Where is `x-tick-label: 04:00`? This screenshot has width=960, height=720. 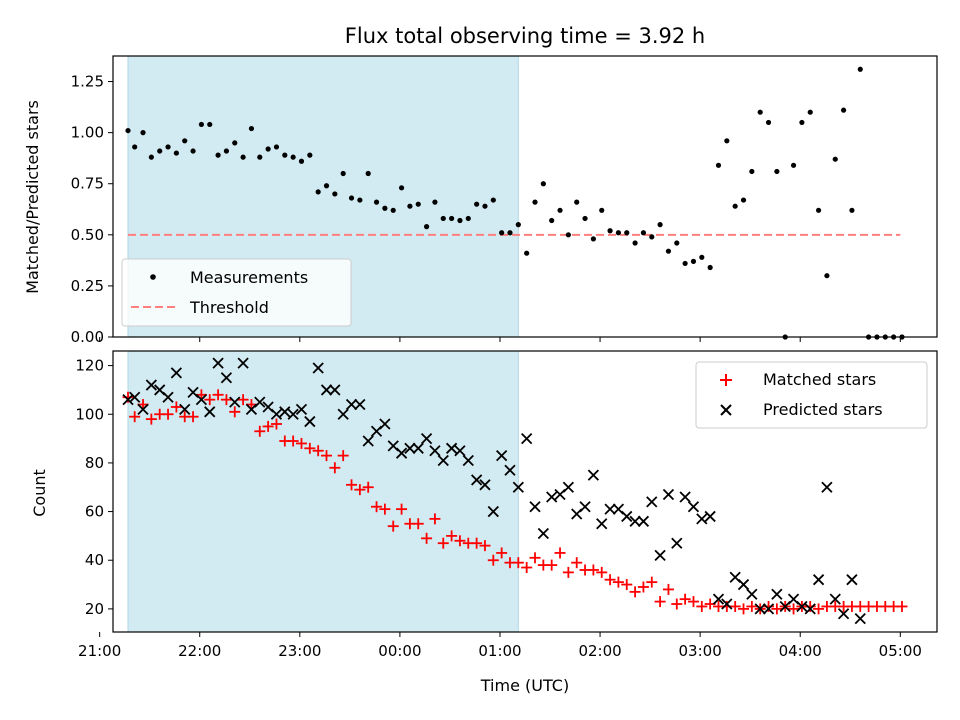 x-tick-label: 04:00 is located at coordinates (800, 651).